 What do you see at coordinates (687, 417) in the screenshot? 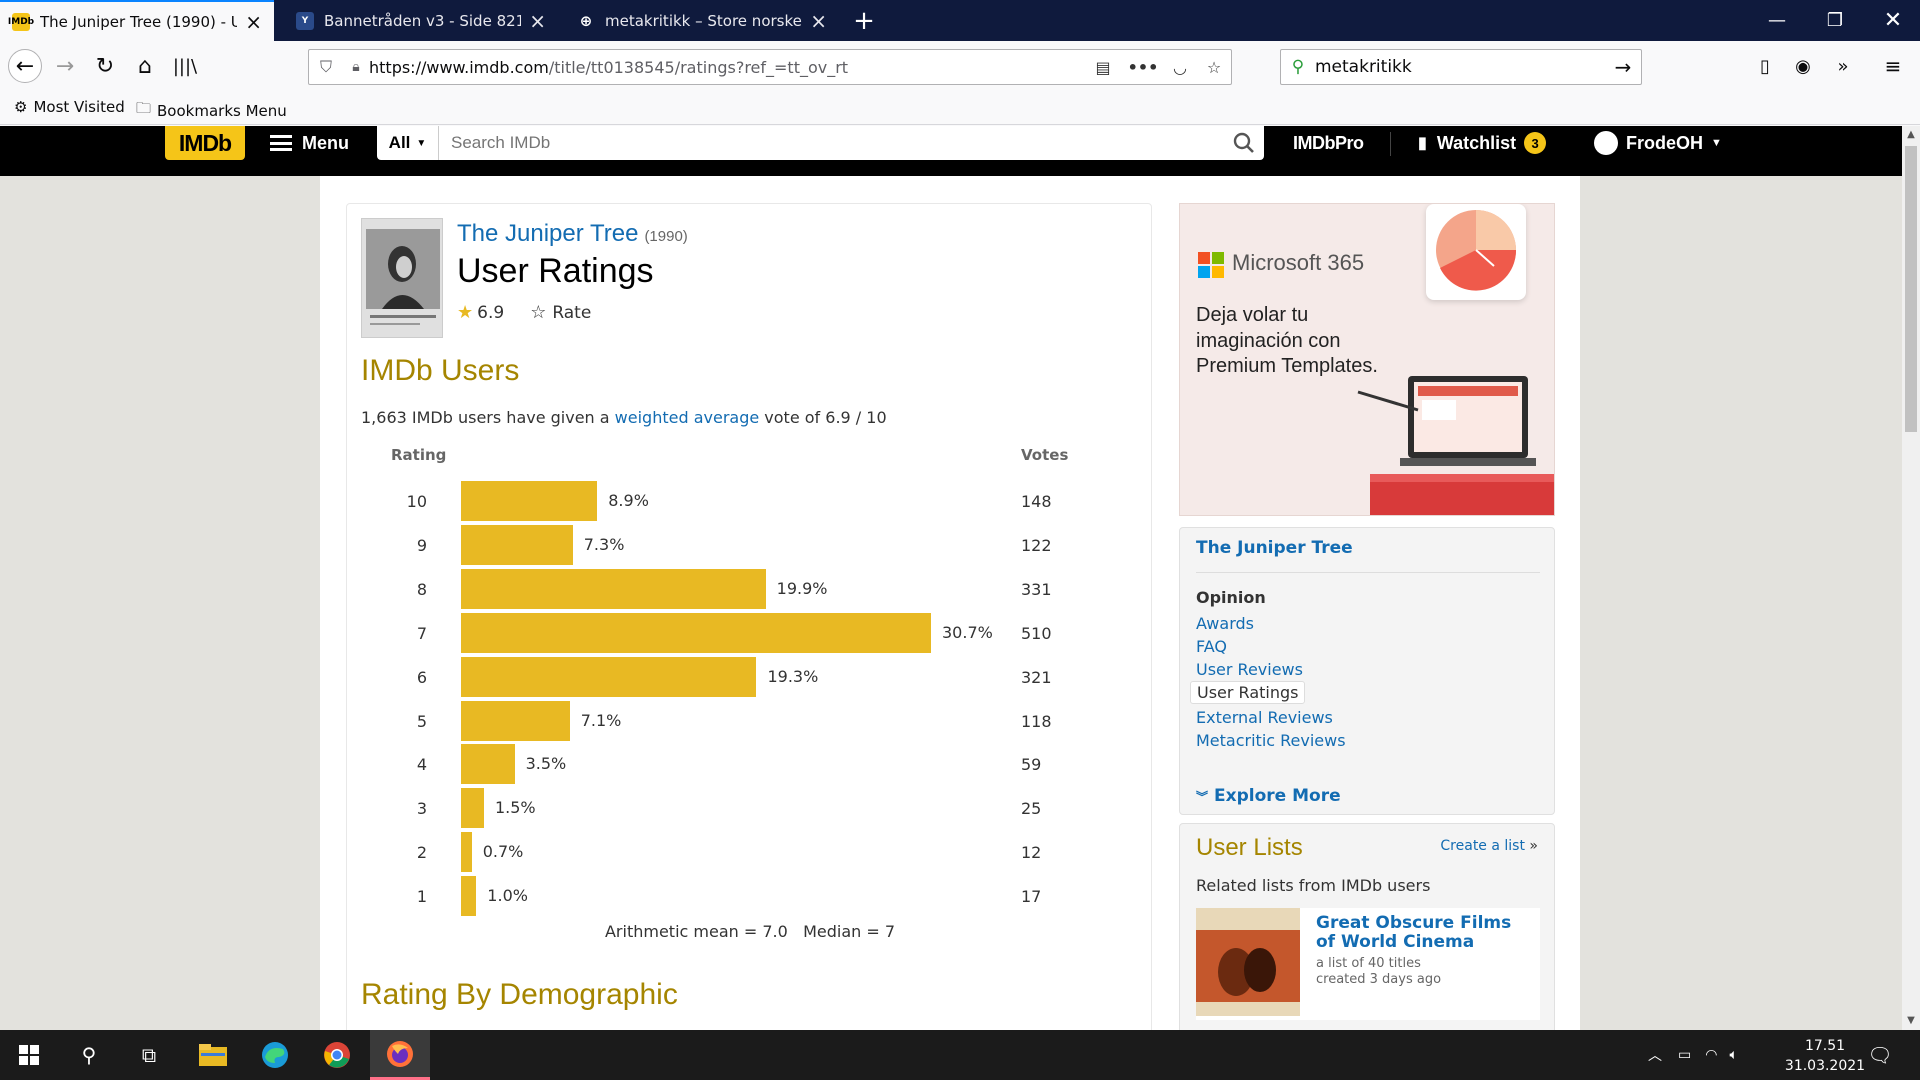
I see `weighted-average-link: weighted average` at bounding box center [687, 417].